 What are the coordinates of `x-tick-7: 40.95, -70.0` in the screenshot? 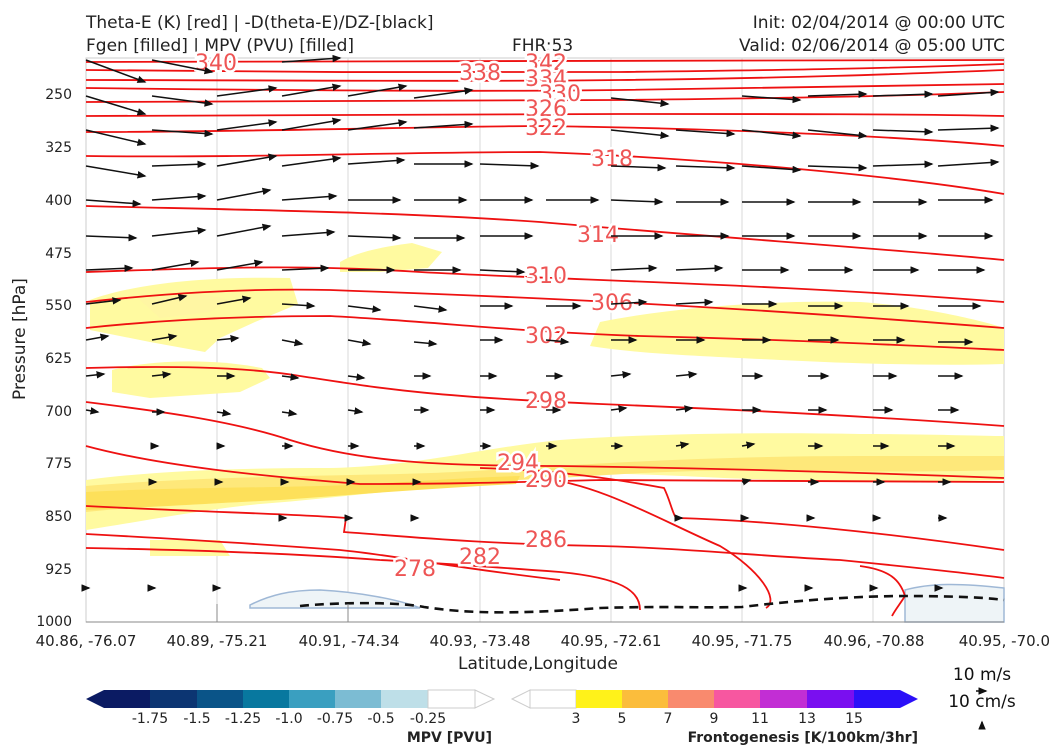 It's located at (1004, 641).